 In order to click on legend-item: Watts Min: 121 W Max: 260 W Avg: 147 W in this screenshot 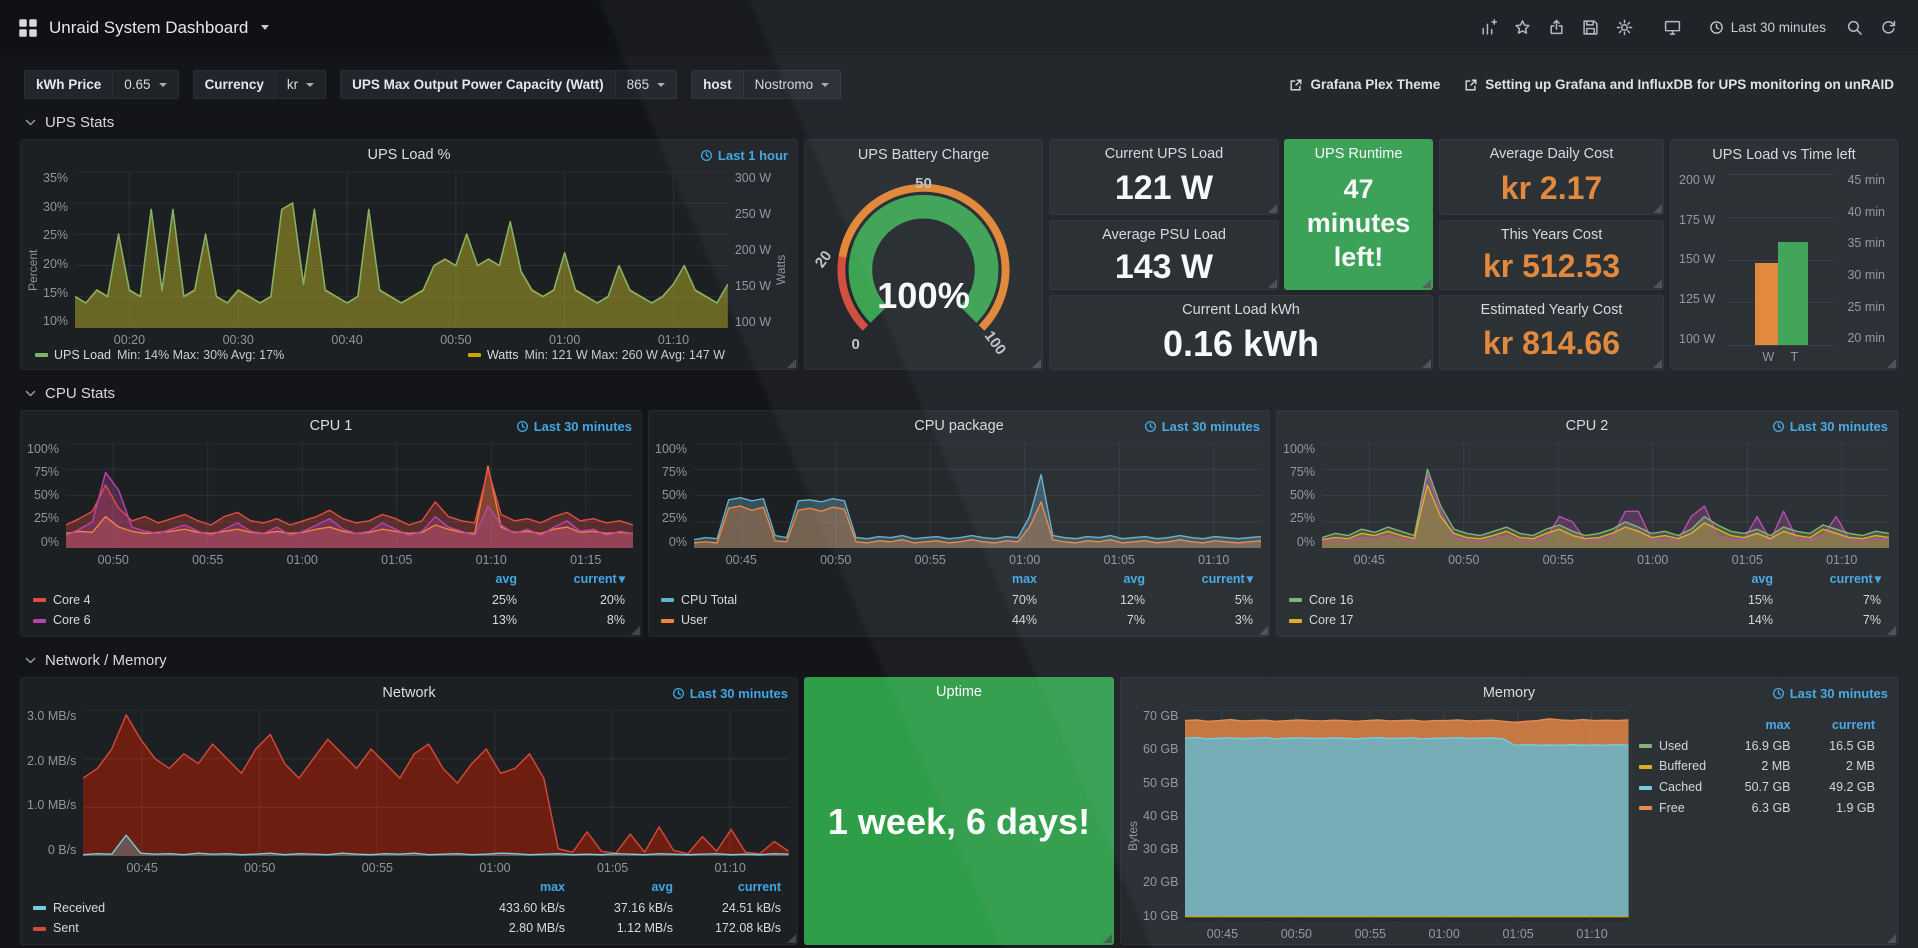, I will do `click(596, 355)`.